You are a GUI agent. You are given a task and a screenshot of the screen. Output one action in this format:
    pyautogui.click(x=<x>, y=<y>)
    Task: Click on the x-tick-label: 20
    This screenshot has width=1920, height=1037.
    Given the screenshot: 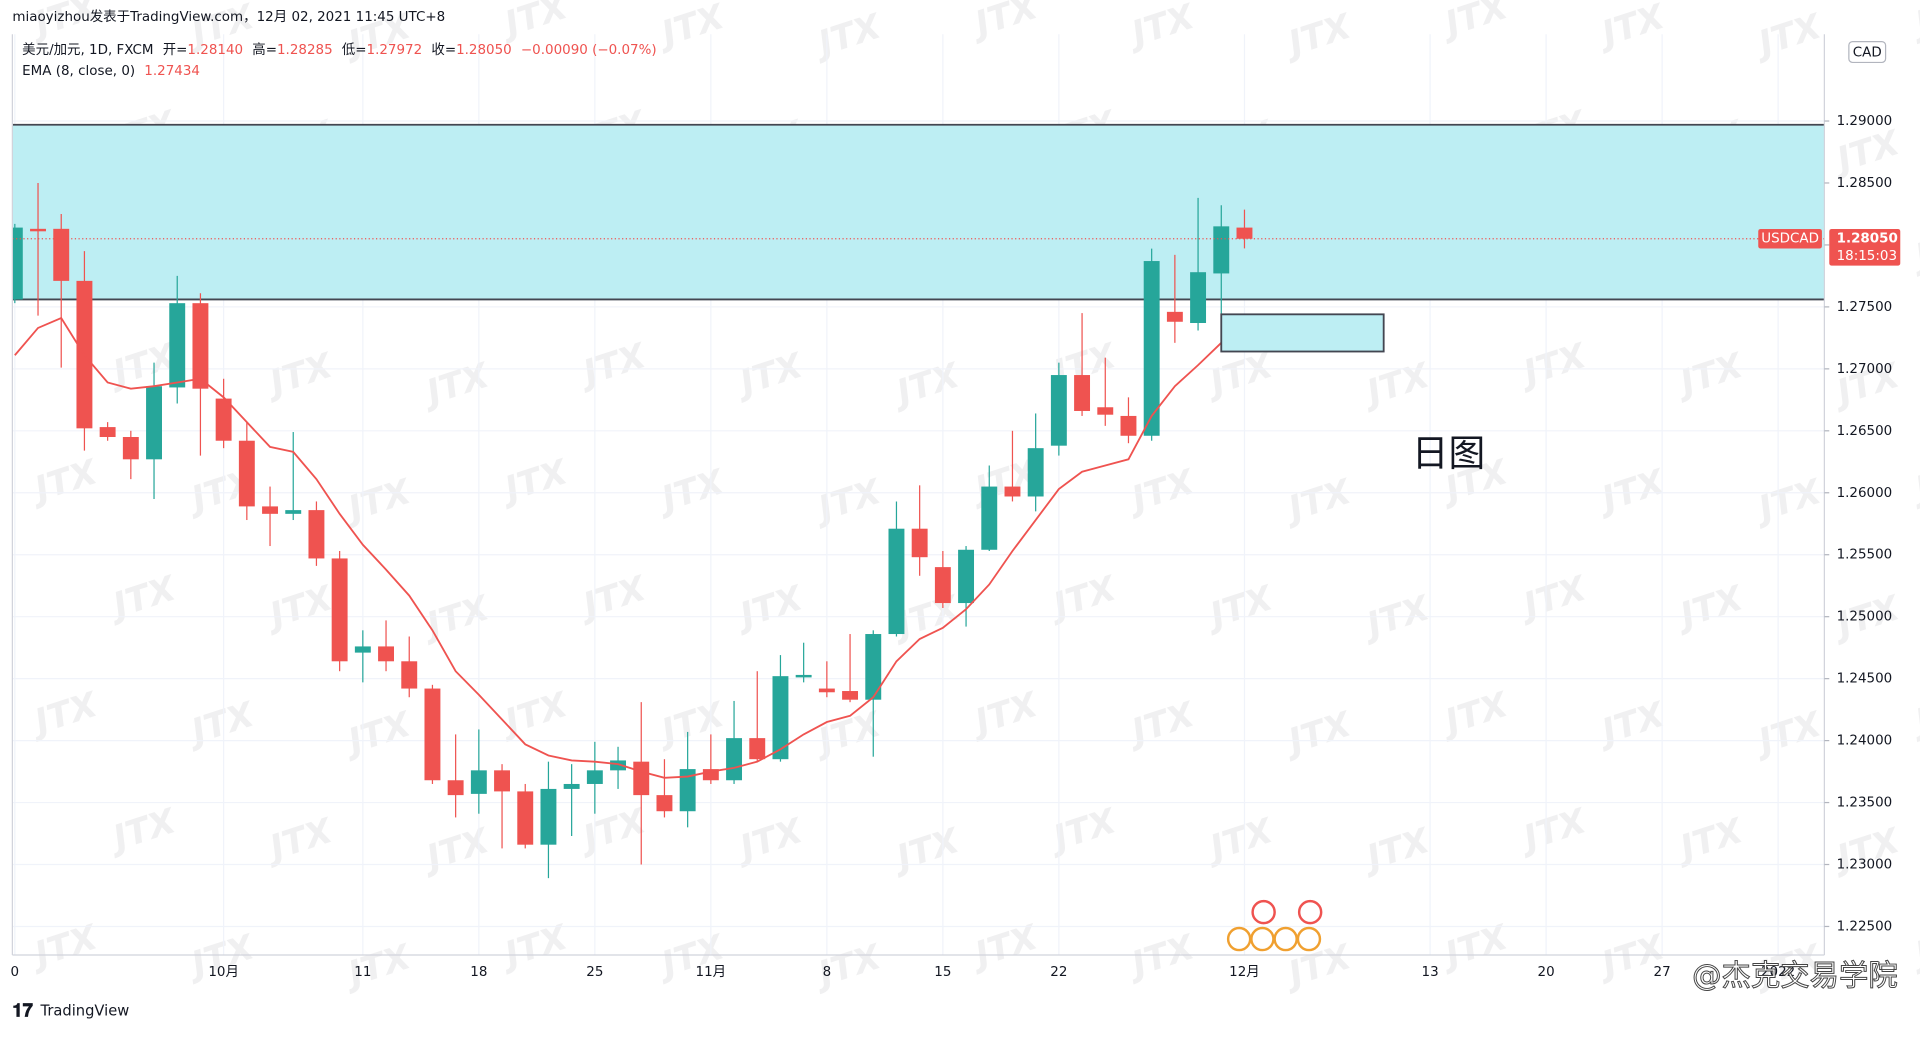 What is the action you would take?
    pyautogui.click(x=1546, y=972)
    